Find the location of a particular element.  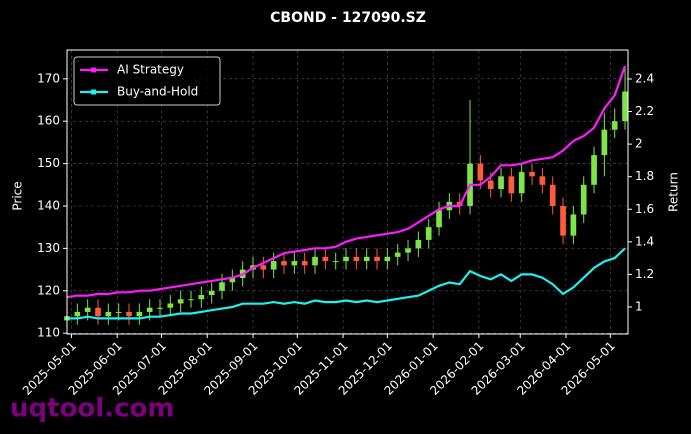

legend-label: Buy-and-Hold is located at coordinates (157, 92).